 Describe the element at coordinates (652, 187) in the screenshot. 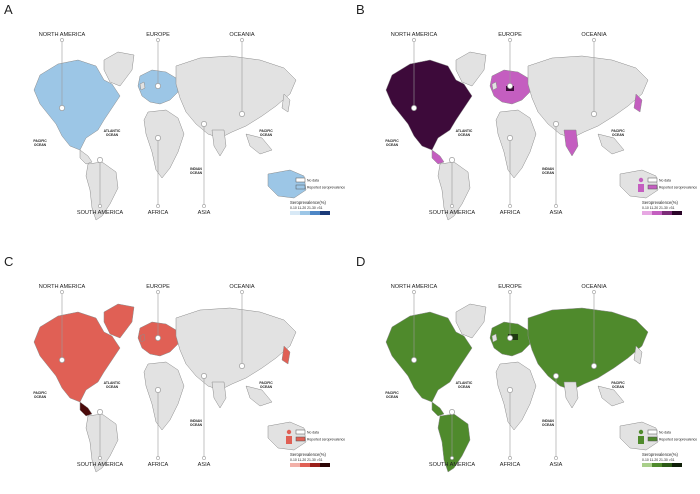

I see `reported-swatch` at that location.